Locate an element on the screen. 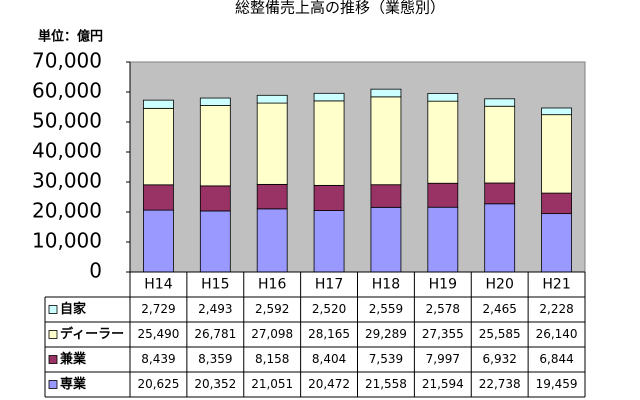  table-value: 6,844 is located at coordinates (556, 359).